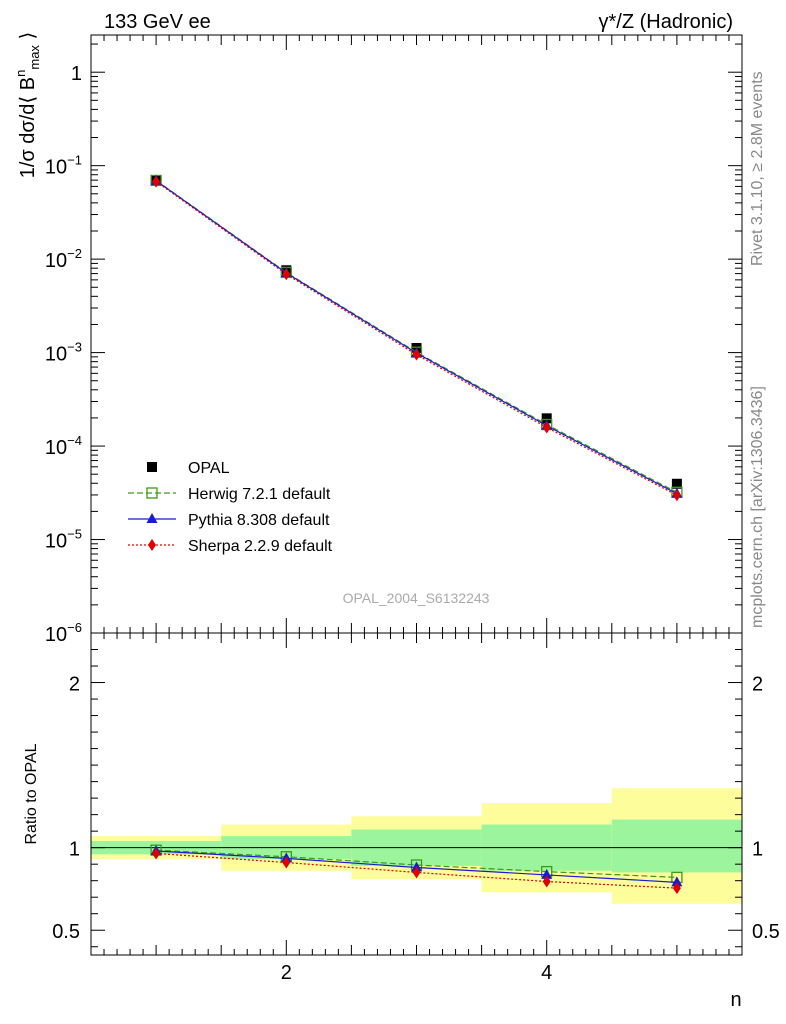 The image size is (786, 1024). What do you see at coordinates (757, 168) in the screenshot?
I see `side-rivet-label: Rivet 3.1.10, ≥ 2.8M events` at bounding box center [757, 168].